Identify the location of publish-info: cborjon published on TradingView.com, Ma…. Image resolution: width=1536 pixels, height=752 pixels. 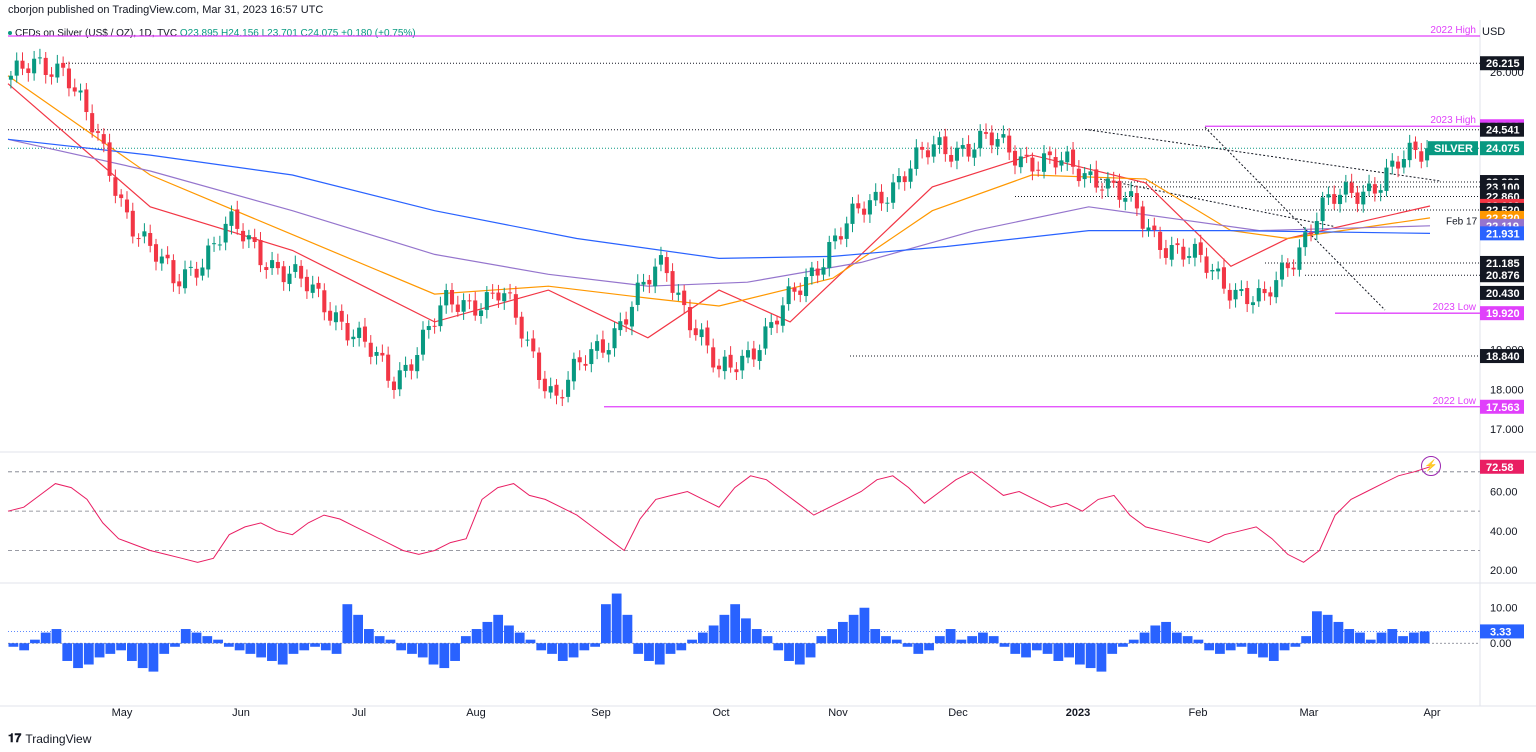
(166, 10).